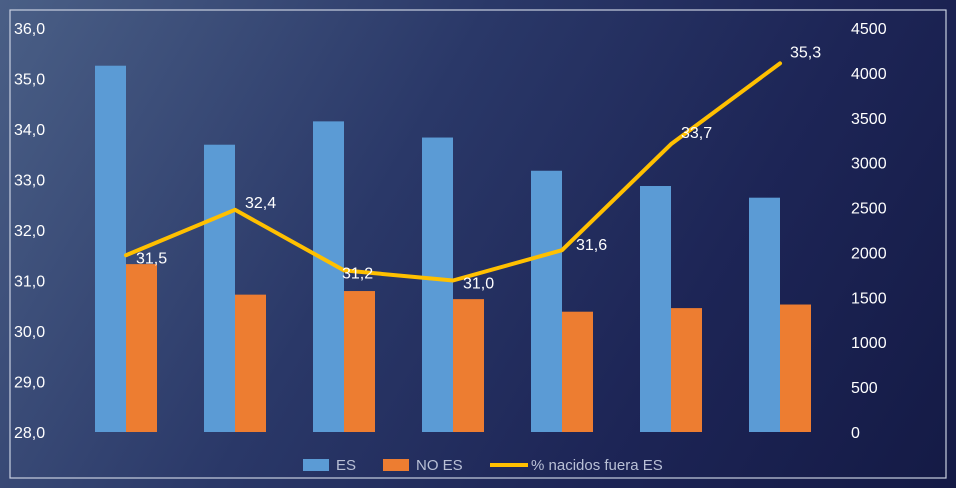 The width and height of the screenshot is (956, 488). Describe the element at coordinates (29, 29) in the screenshot. I see `left-axis-tick-label: 36,0` at that location.